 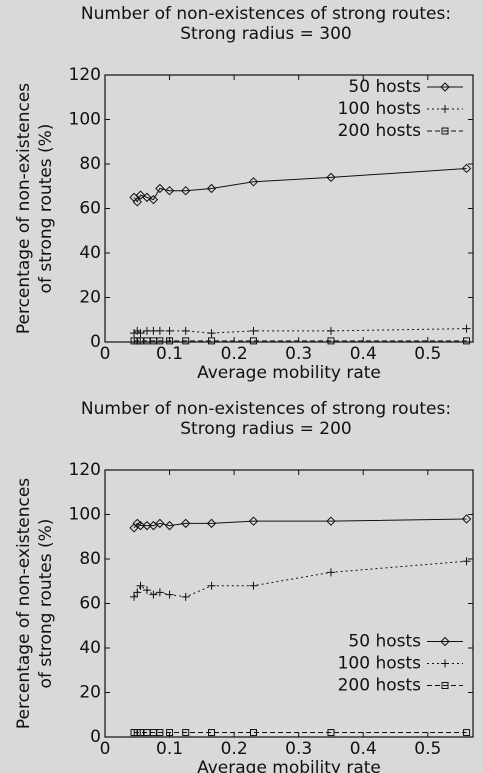 I want to click on chart-subtitle: Strong radius = 200, so click(x=266, y=429).